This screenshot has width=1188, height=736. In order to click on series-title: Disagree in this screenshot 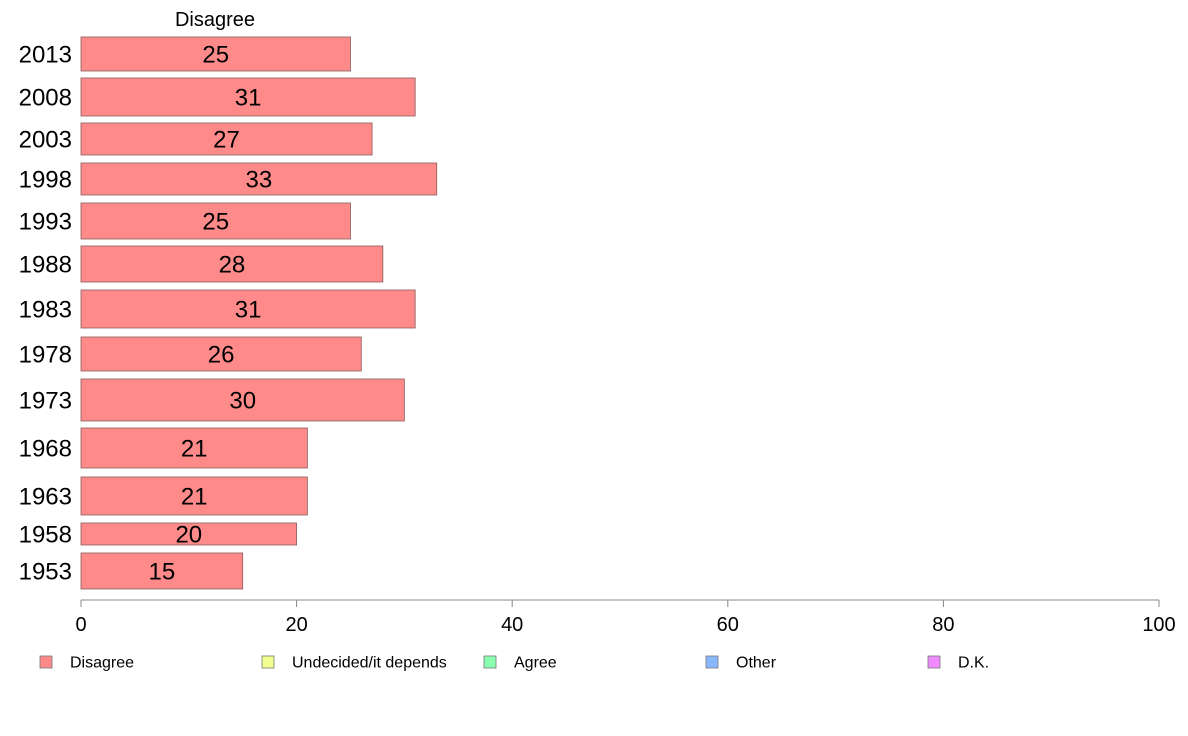, I will do `click(215, 20)`.